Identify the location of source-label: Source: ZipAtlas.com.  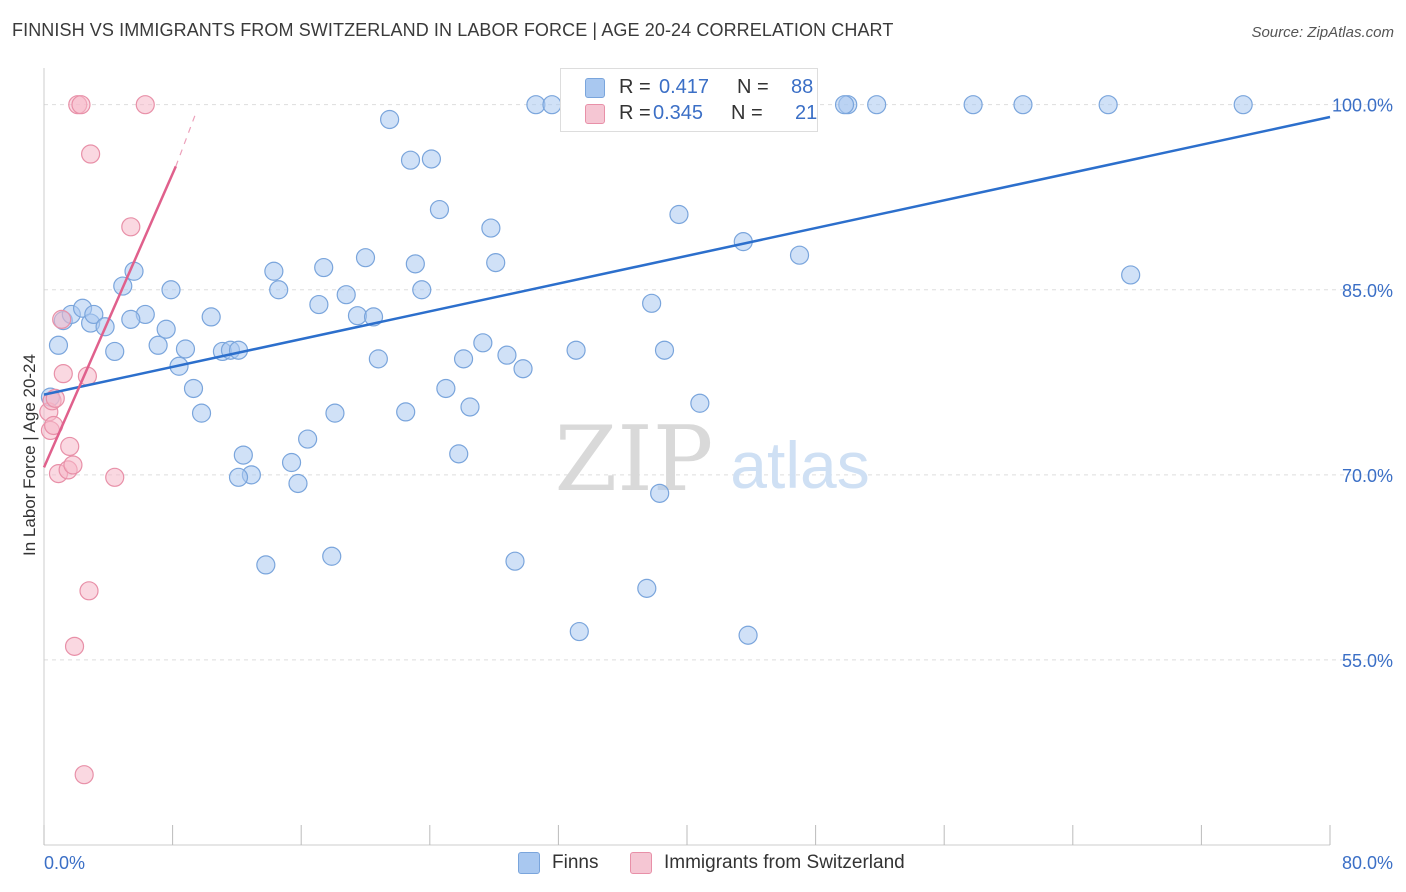
(1322, 32).